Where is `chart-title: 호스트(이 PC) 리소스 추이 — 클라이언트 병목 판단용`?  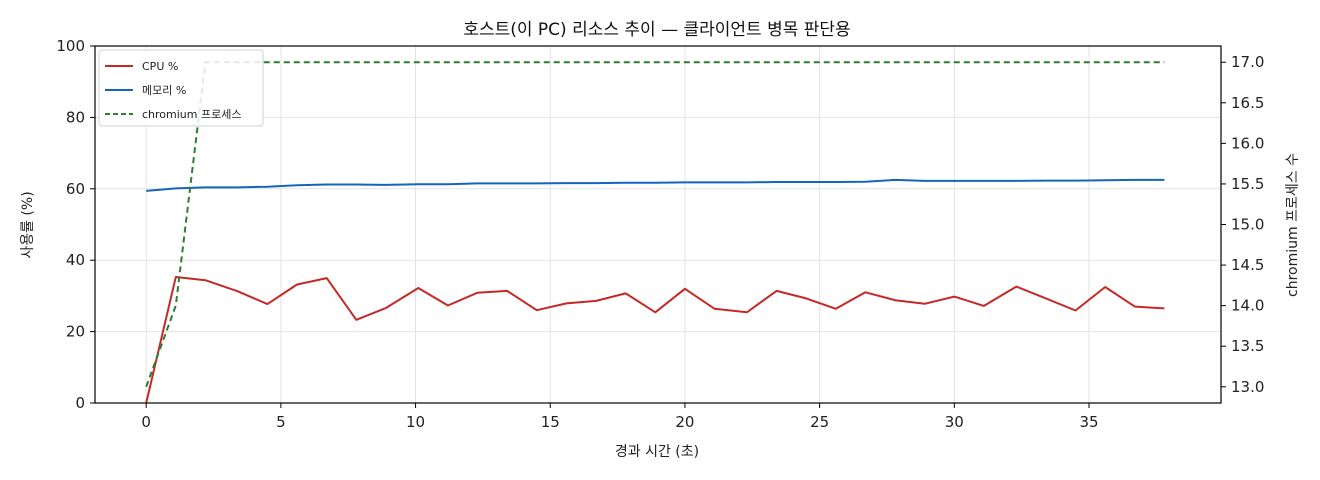
chart-title: 호스트(이 PC) 리소스 추이 — 클라이언트 병목 판단용 is located at coordinates (656, 30).